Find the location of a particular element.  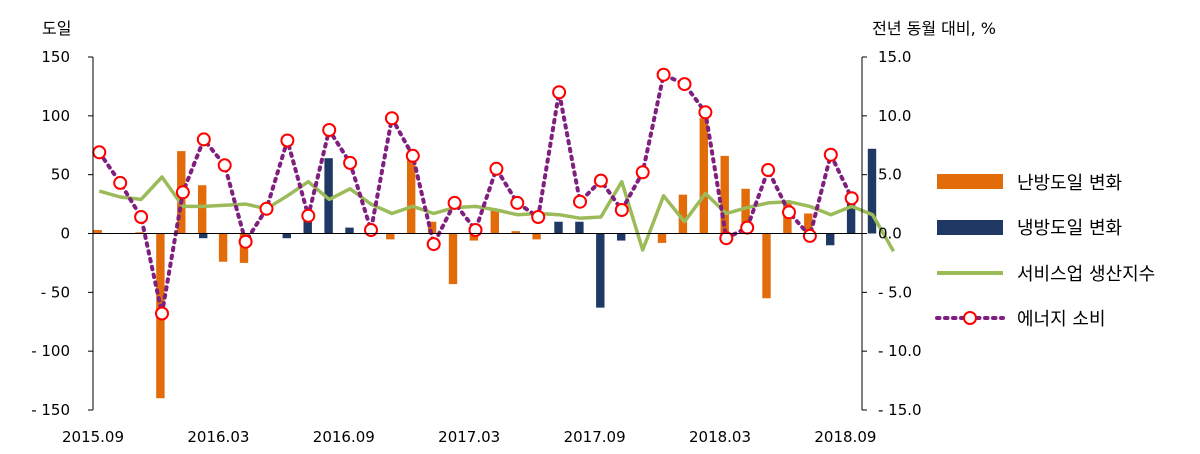

legend-label-heating: 난방도일 변화 is located at coordinates (1069, 183).